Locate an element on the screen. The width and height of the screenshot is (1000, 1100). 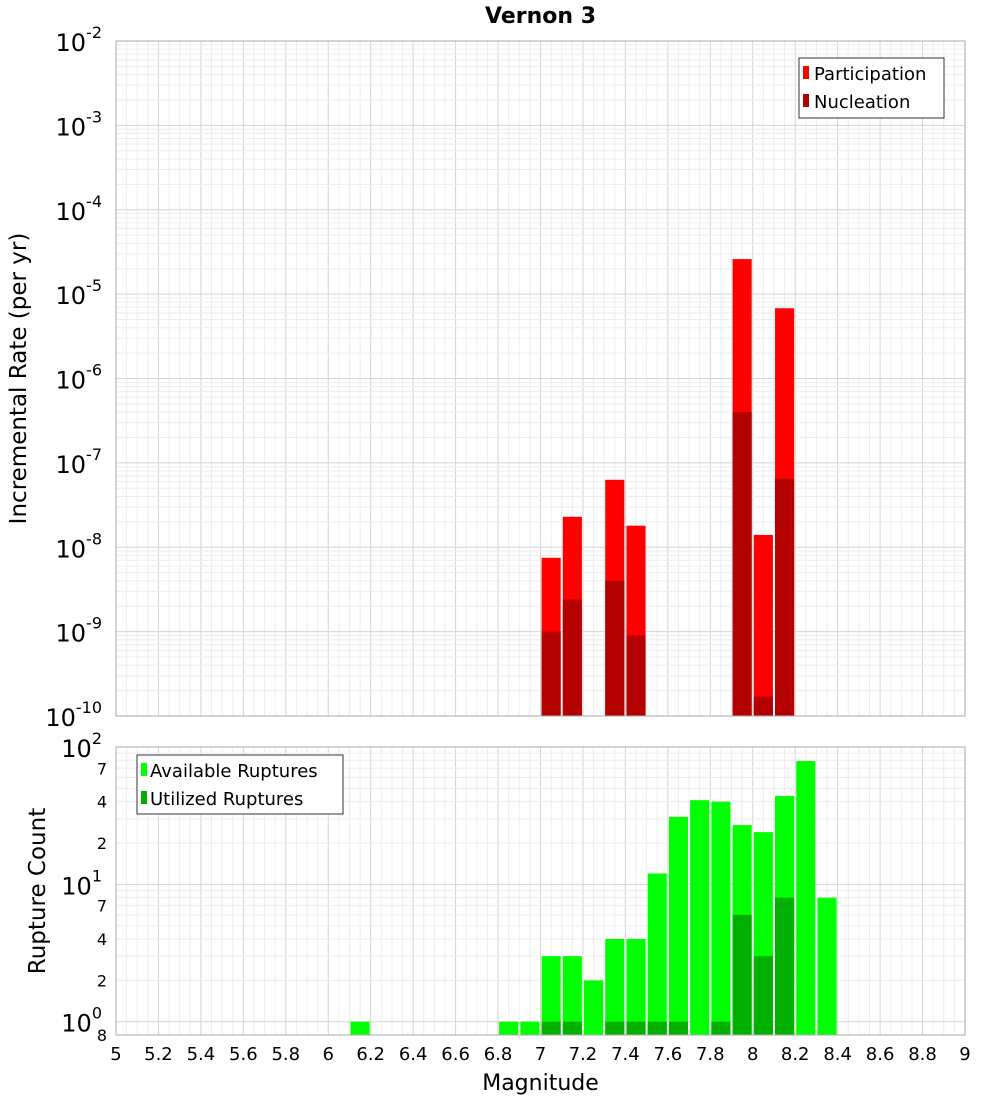
x-tick-label: 8.6 is located at coordinates (880, 1054).